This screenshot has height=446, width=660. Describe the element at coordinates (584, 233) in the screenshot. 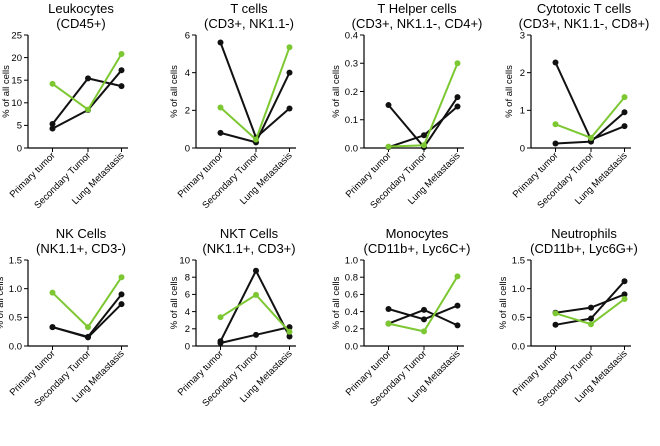

I see `panel-title: Neutrophils` at that location.